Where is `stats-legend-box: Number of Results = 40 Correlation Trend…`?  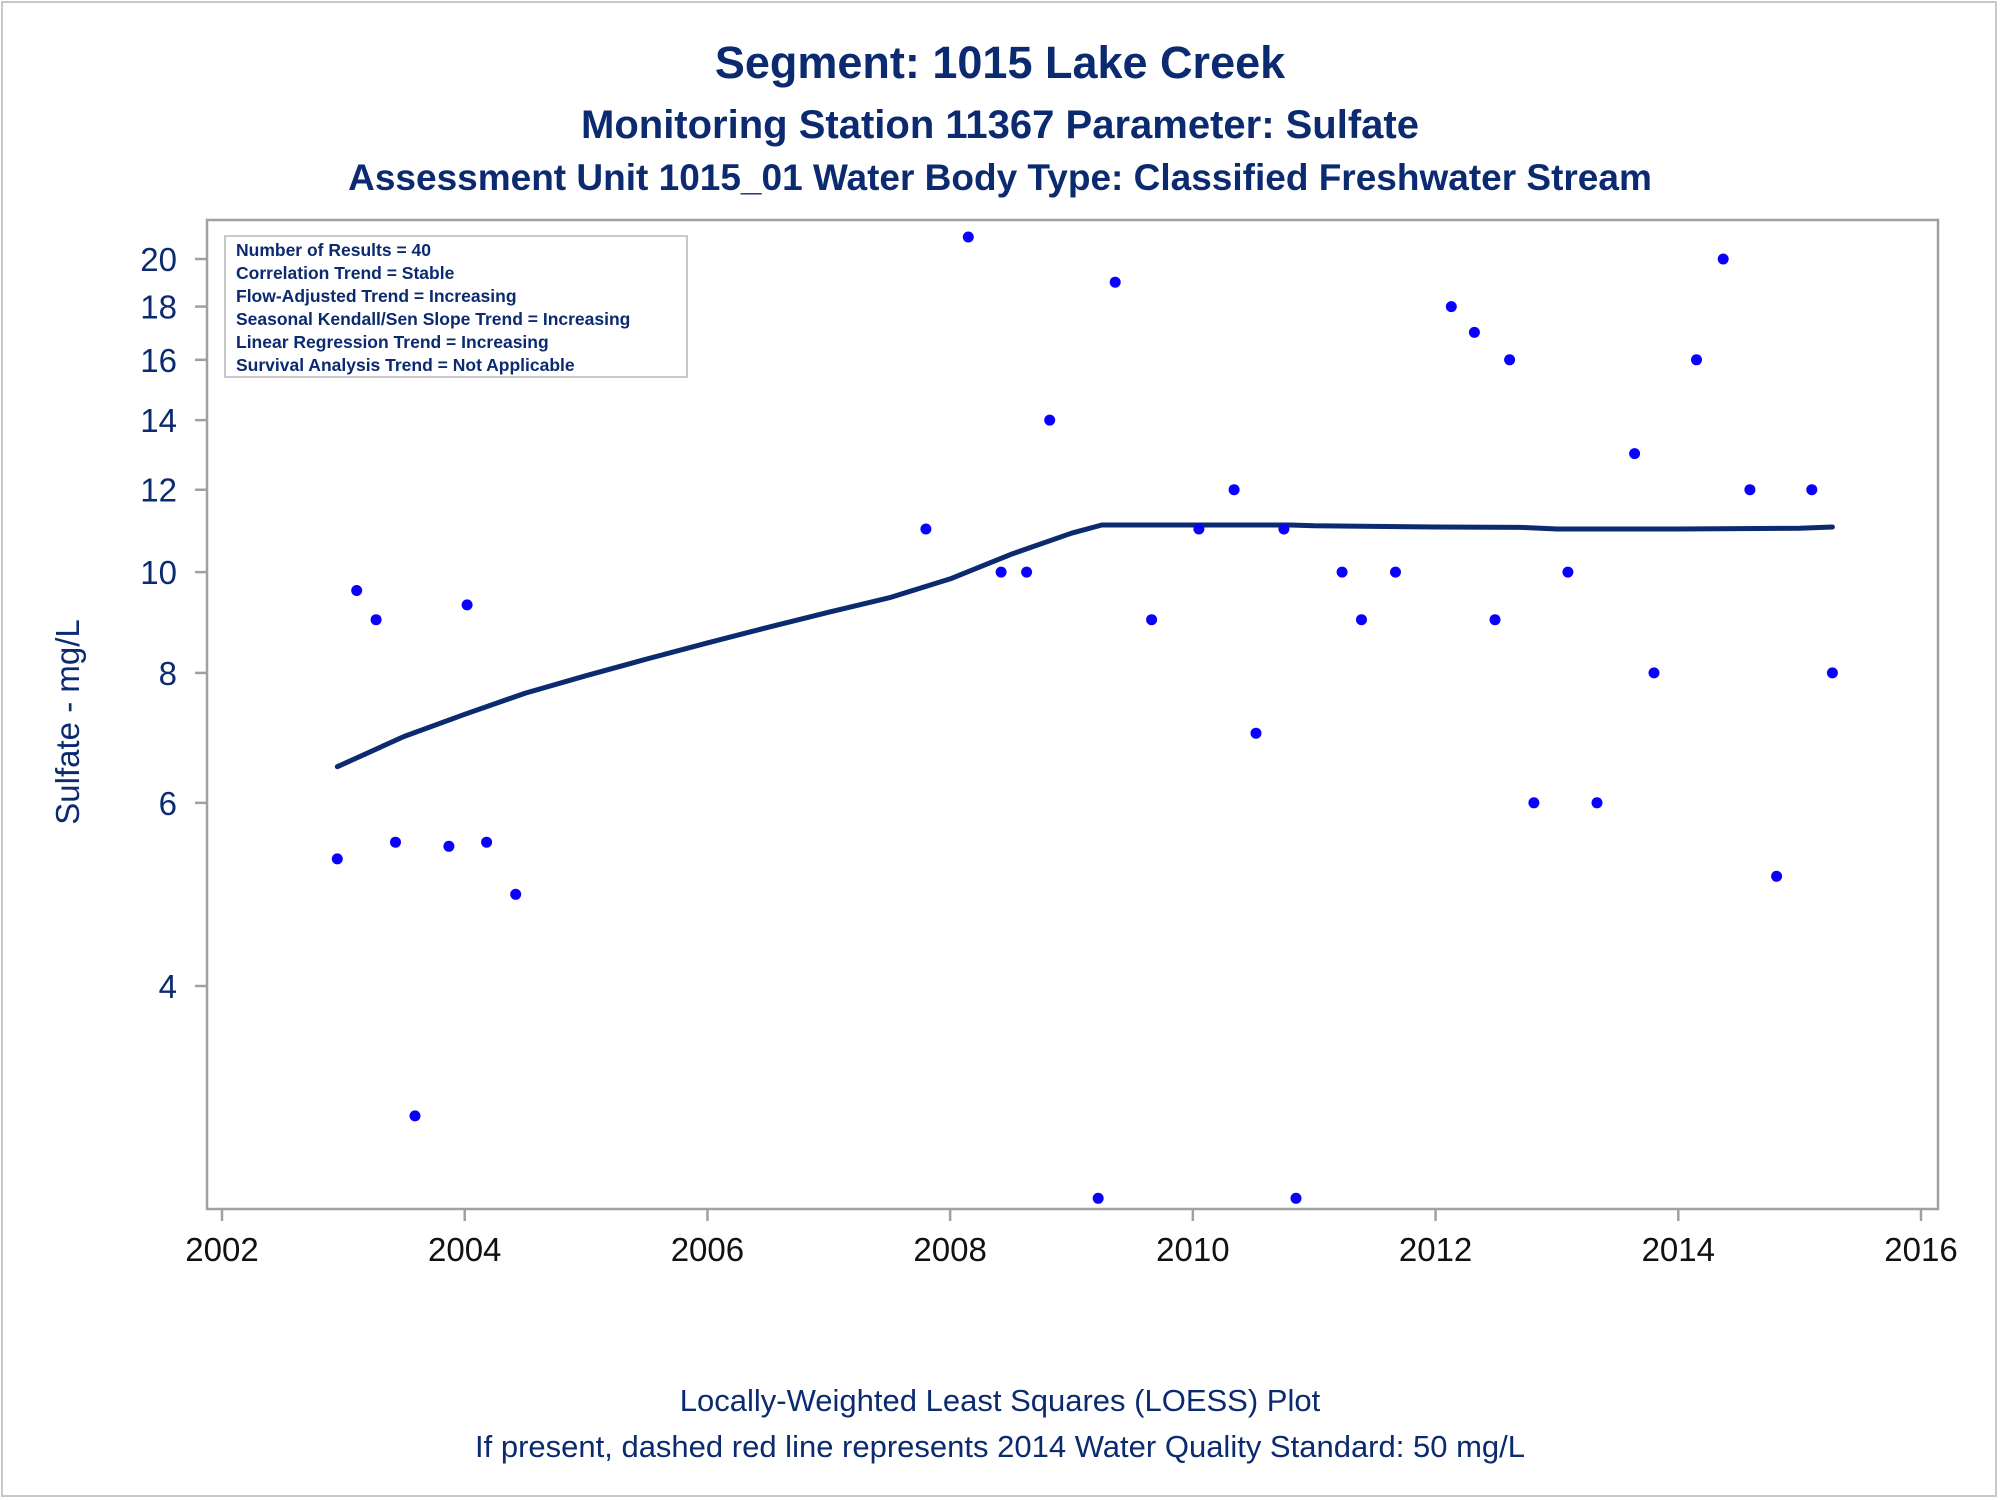 stats-legend-box: Number of Results = 40 Correlation Trend… is located at coordinates (456, 306).